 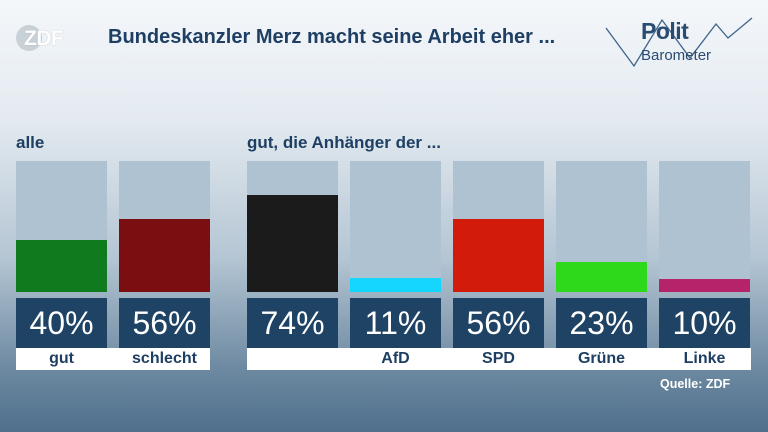 What do you see at coordinates (695, 384) in the screenshot?
I see `source-note: Quelle: ZDF` at bounding box center [695, 384].